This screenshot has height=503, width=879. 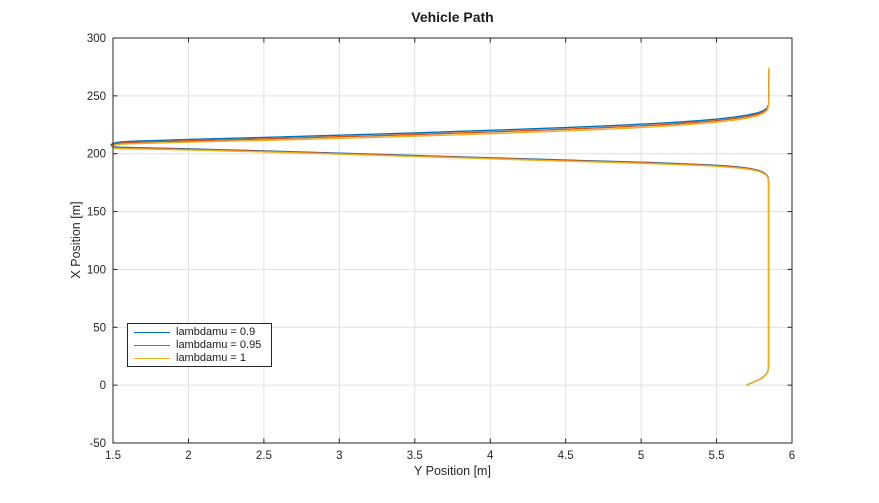 I want to click on y-tick-label: 250, so click(x=96, y=97).